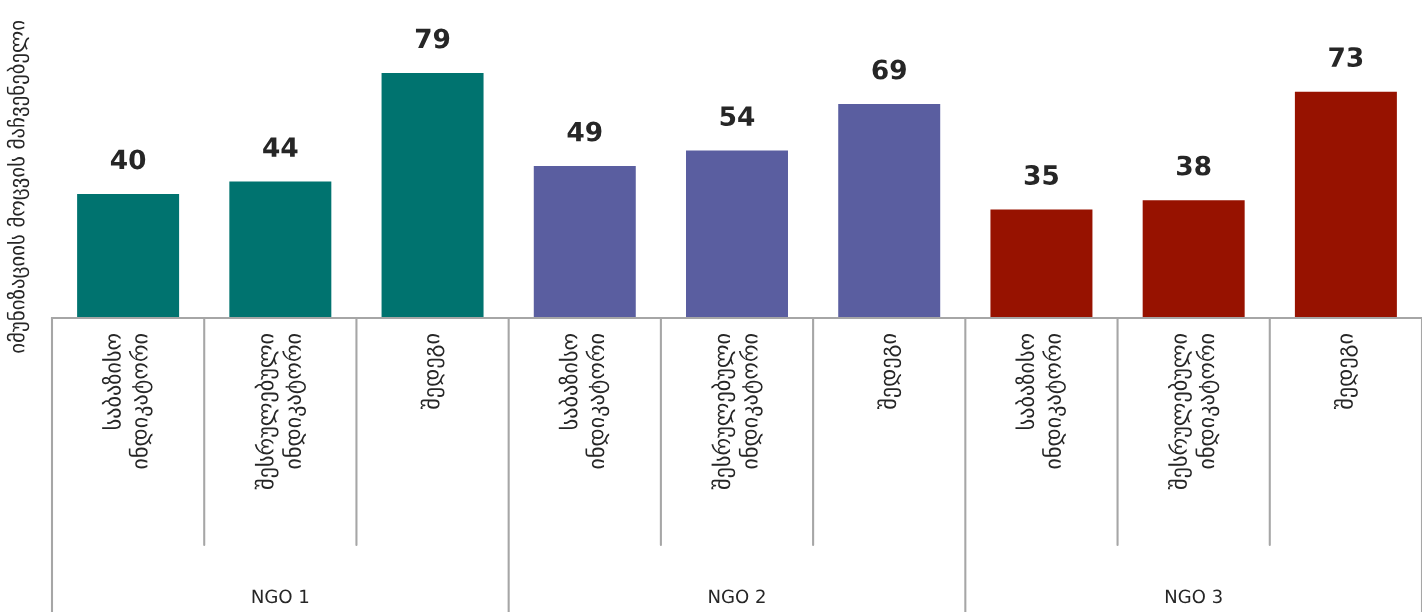 This screenshot has width=1422, height=612. I want to click on text: NGO 1, so click(280, 596).